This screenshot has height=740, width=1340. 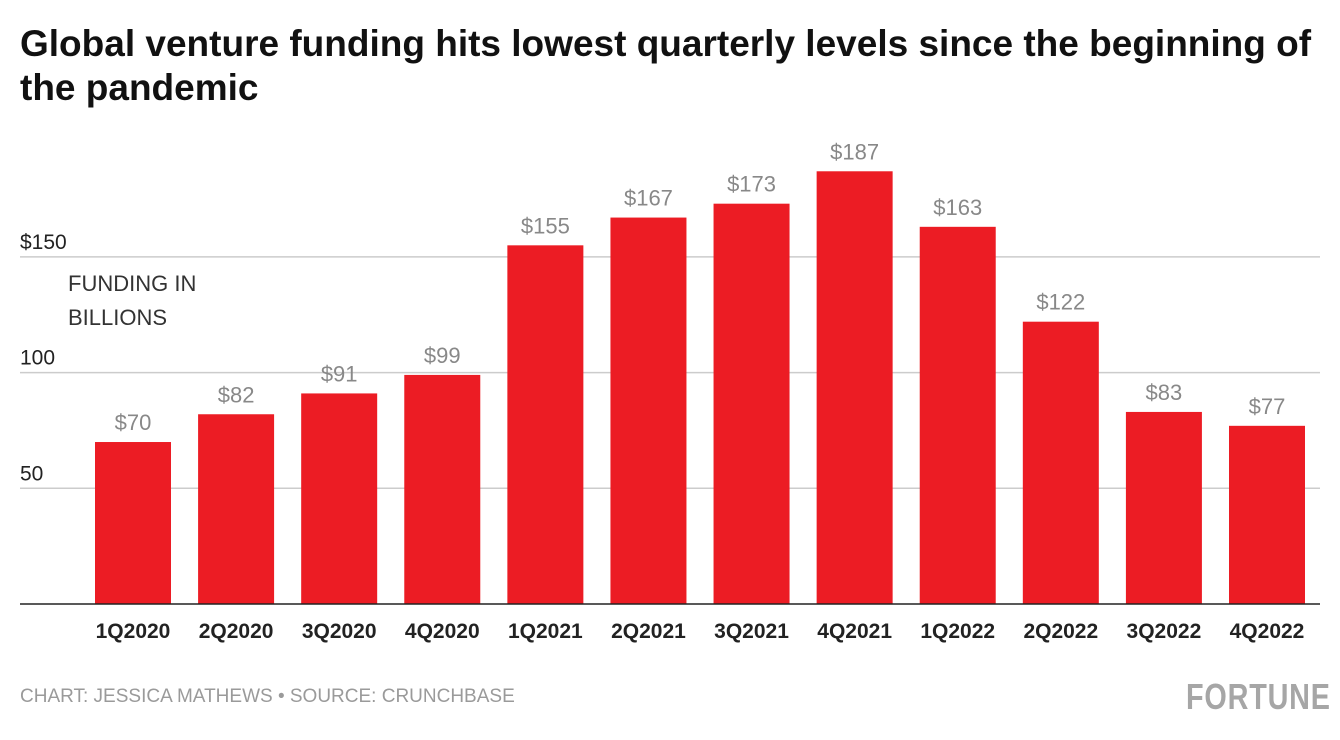 What do you see at coordinates (751, 631) in the screenshot?
I see `x-tick-label: 3Q2021` at bounding box center [751, 631].